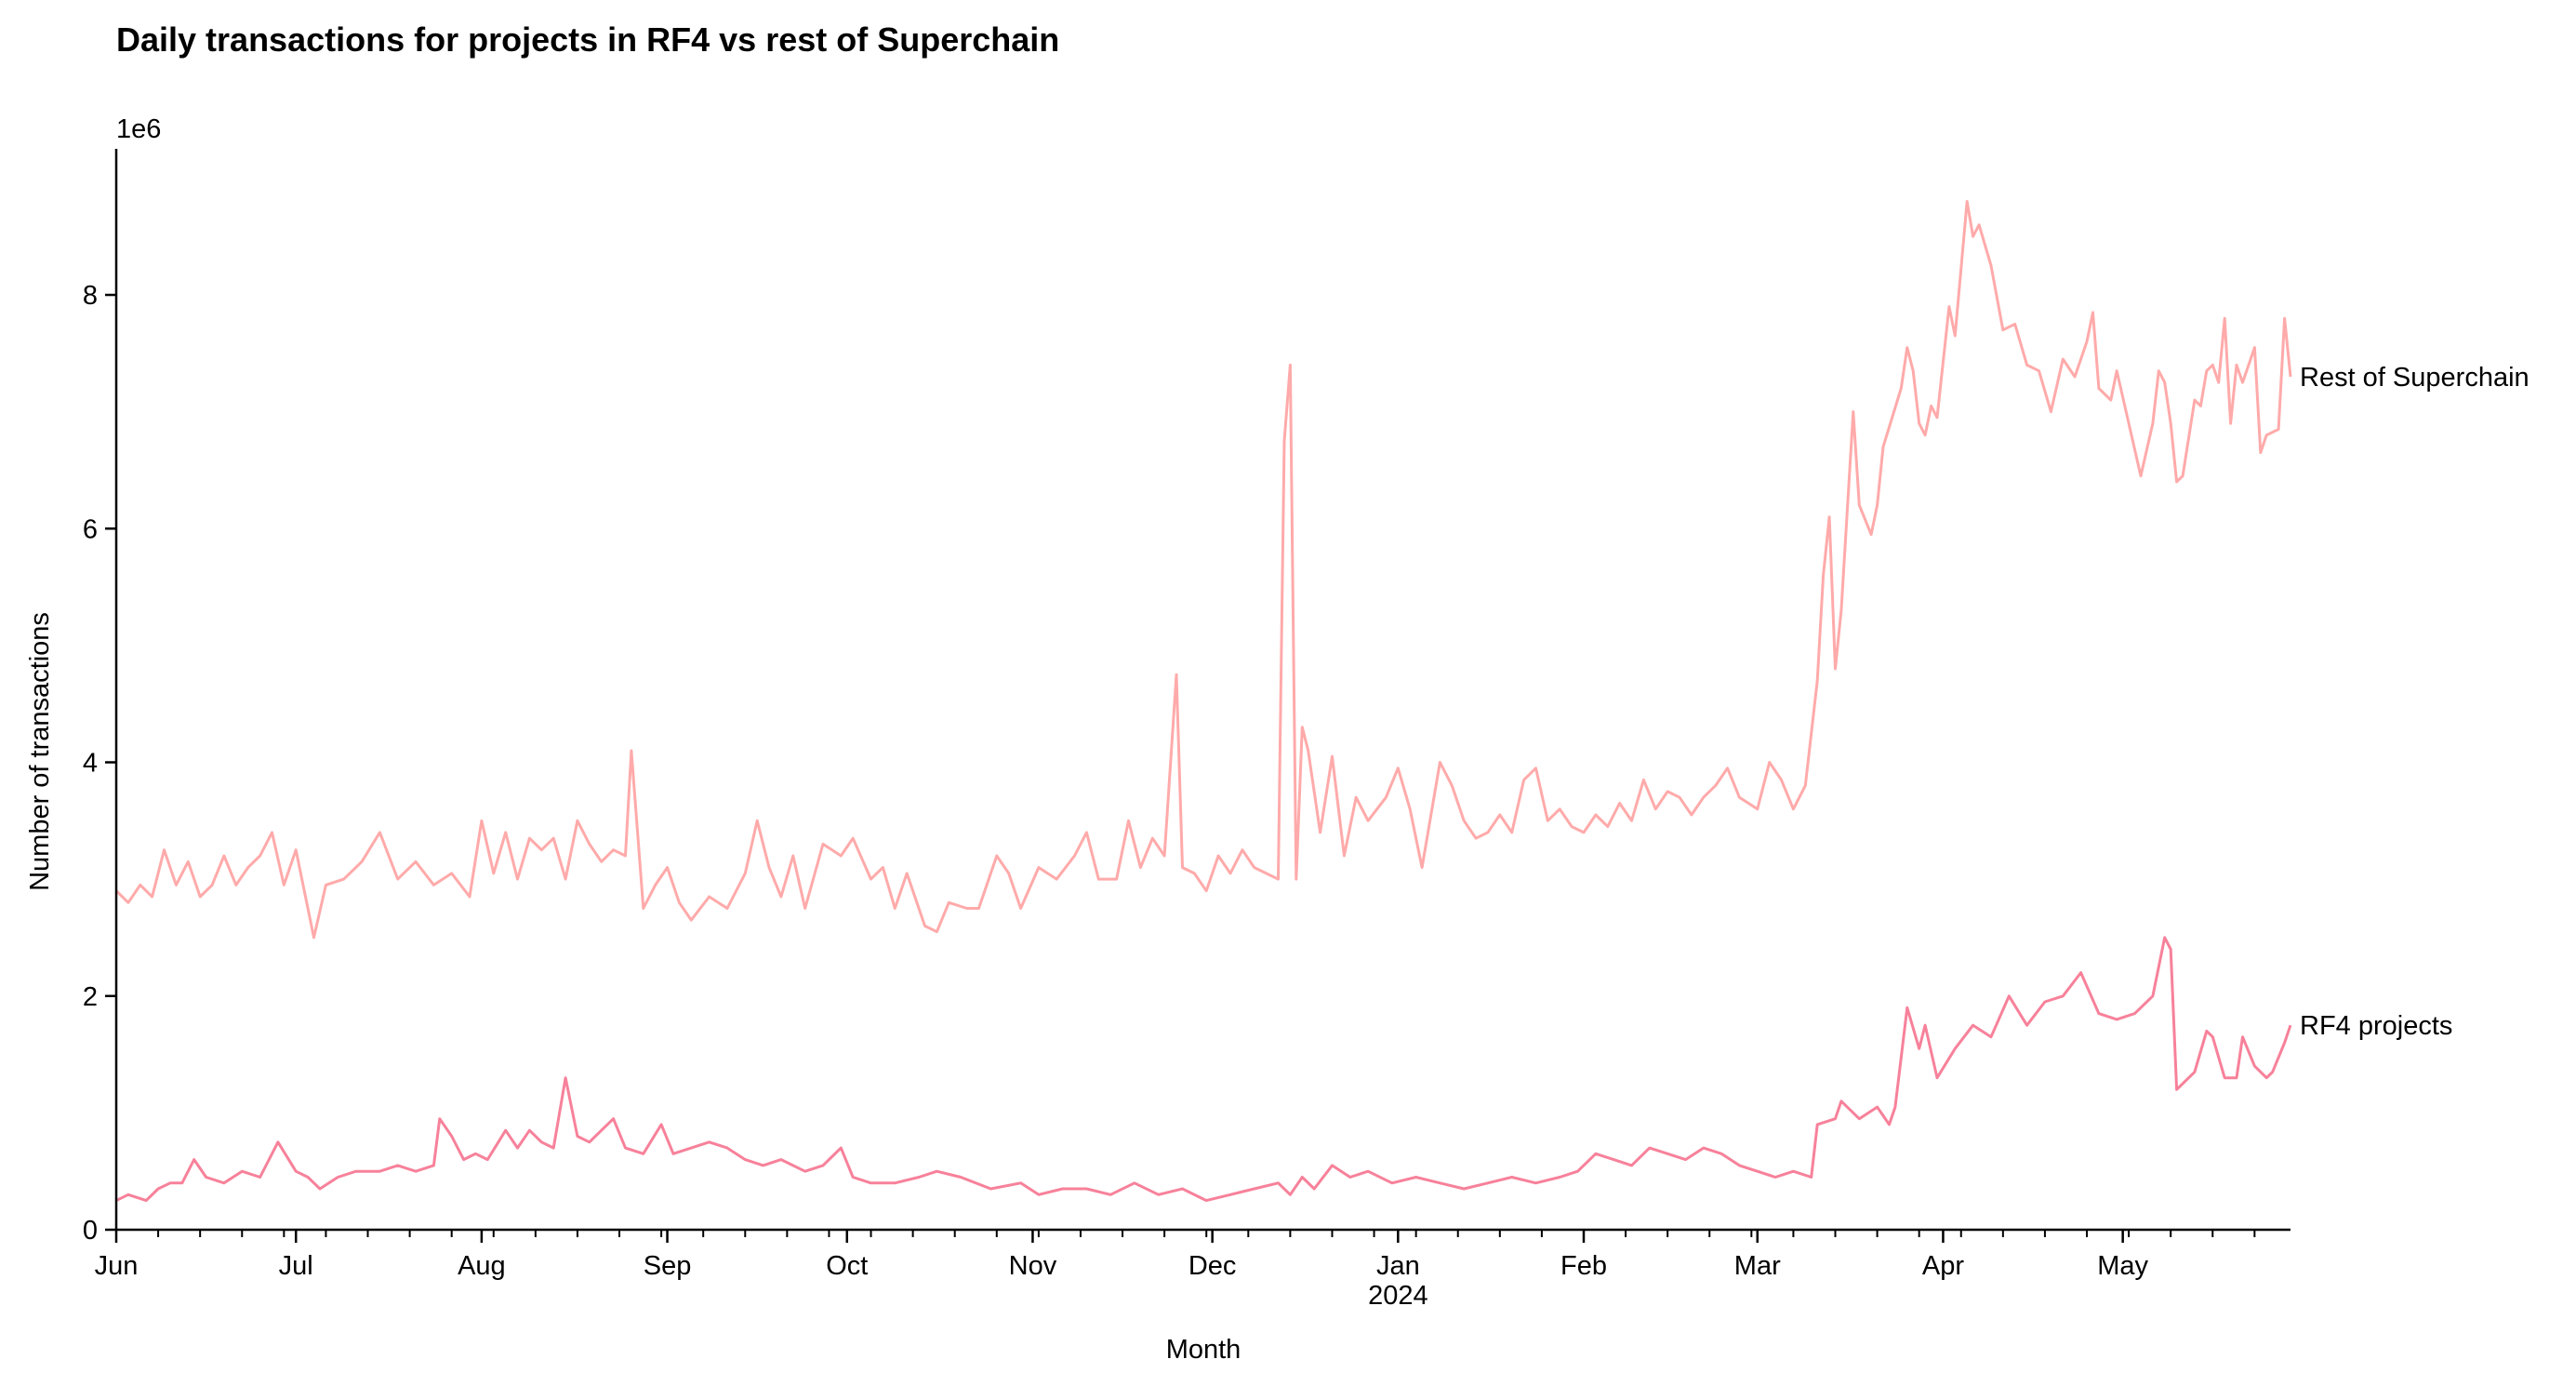 The image size is (2576, 1386). What do you see at coordinates (90, 529) in the screenshot?
I see `y-tick-label: 6` at bounding box center [90, 529].